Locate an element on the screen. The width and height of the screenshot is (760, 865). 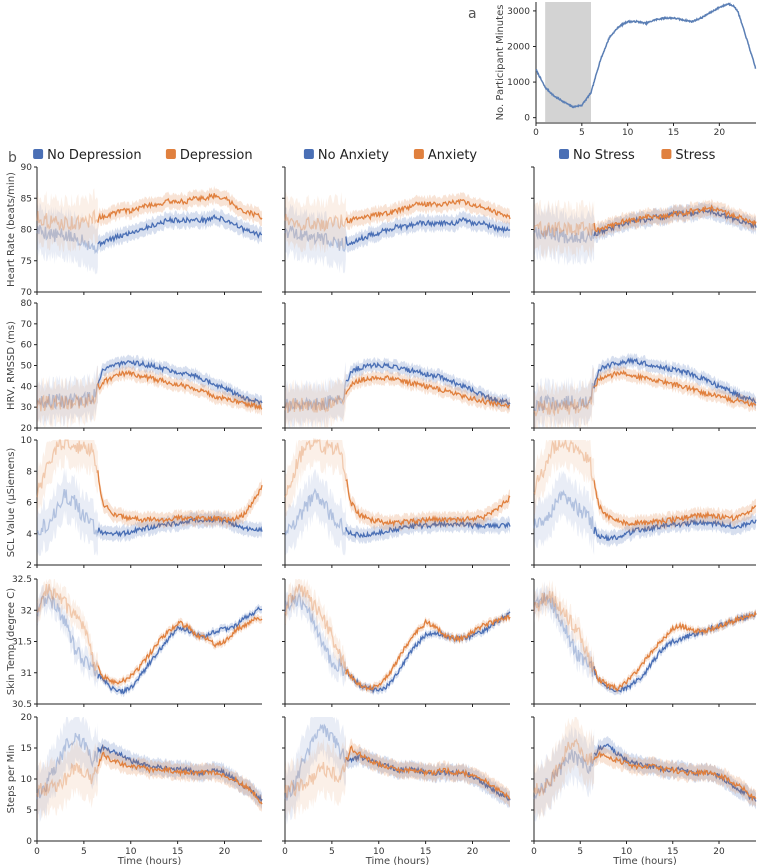
y-tick-label: 1000 is located at coordinates (518, 83).